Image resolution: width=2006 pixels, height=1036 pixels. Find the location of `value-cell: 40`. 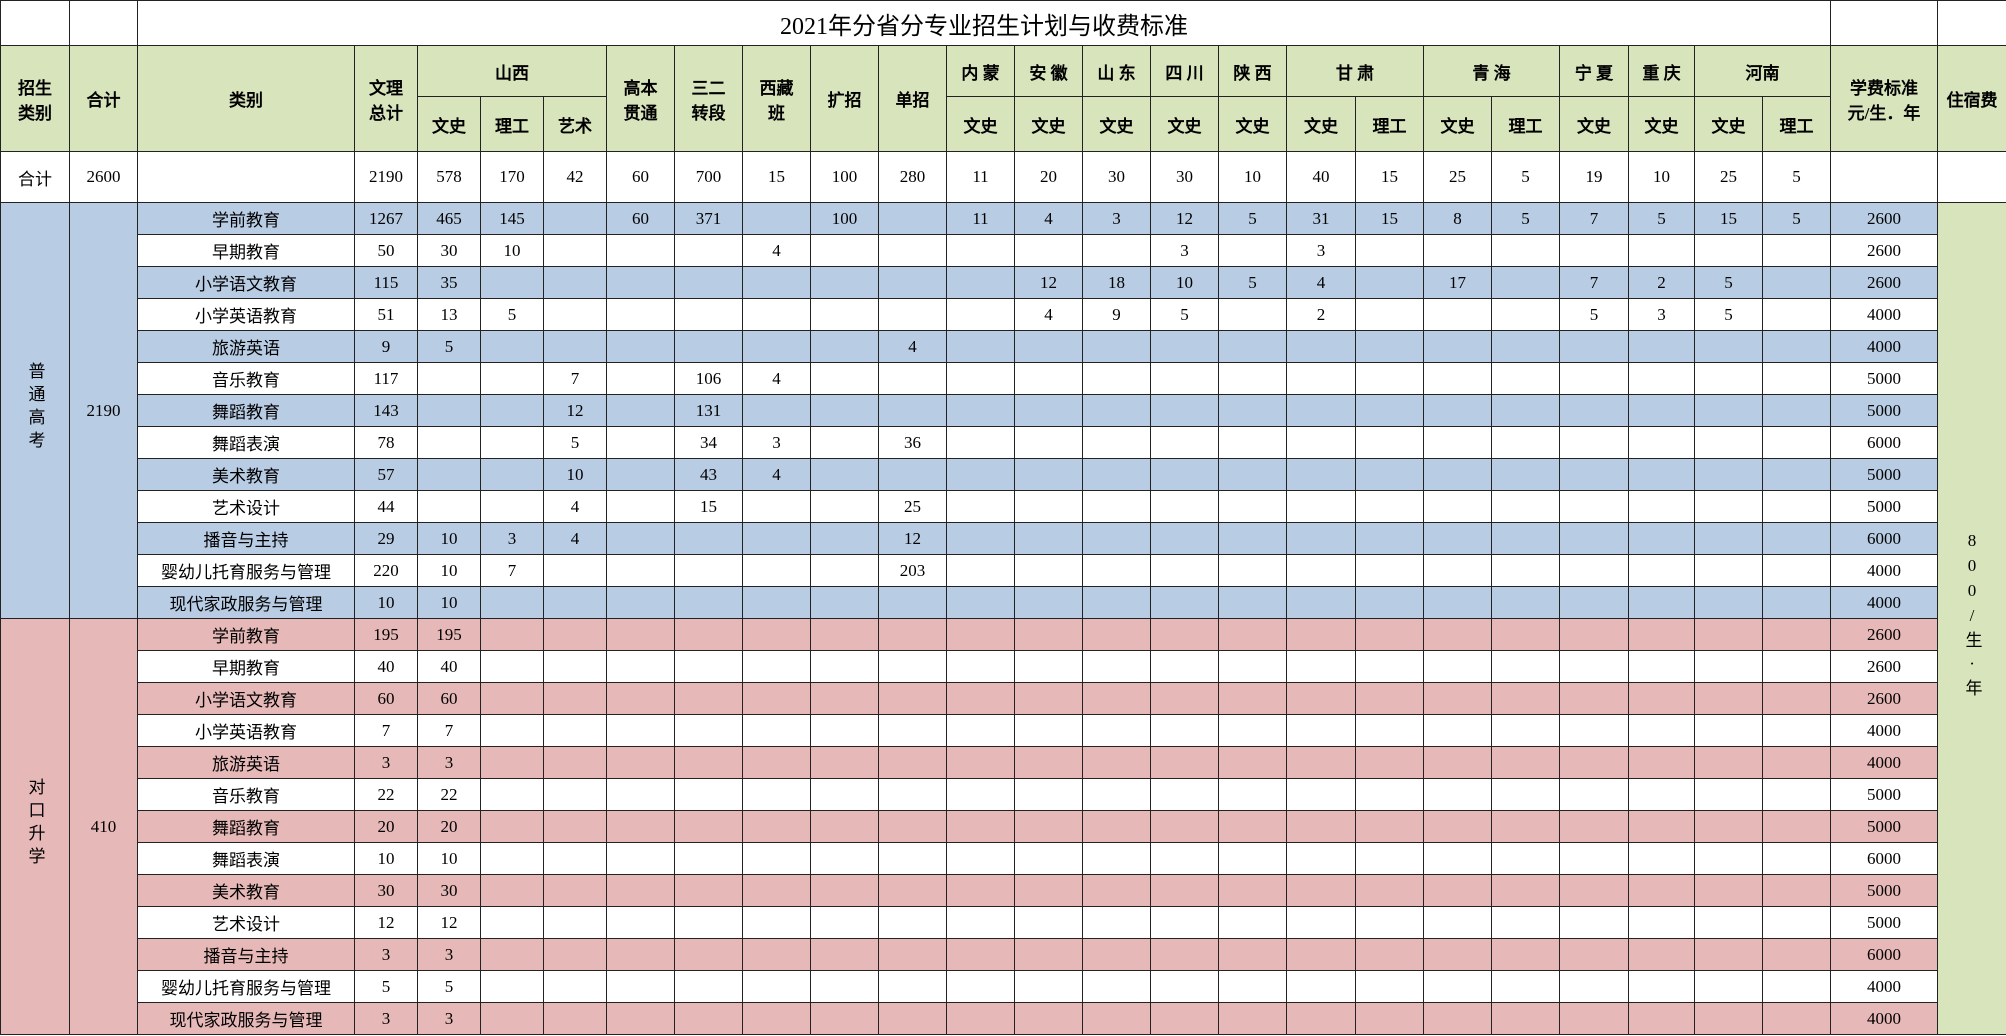

value-cell: 40 is located at coordinates (386, 666).